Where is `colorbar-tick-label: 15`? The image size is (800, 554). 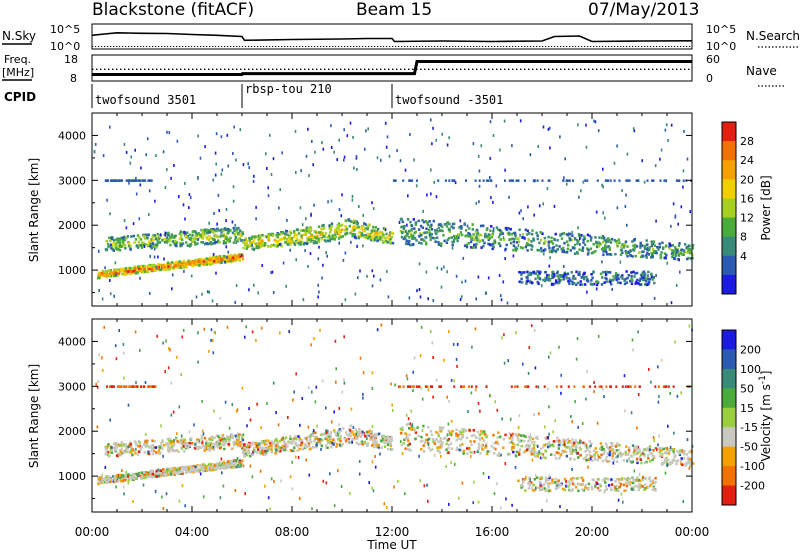 colorbar-tick-label: 15 is located at coordinates (747, 408).